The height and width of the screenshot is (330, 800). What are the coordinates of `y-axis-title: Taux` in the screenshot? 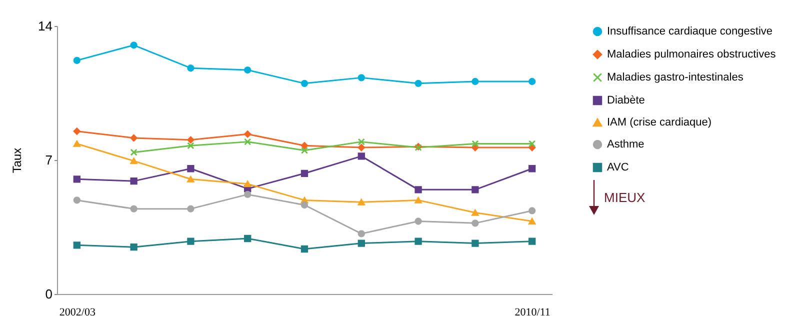 It's located at (17, 161).